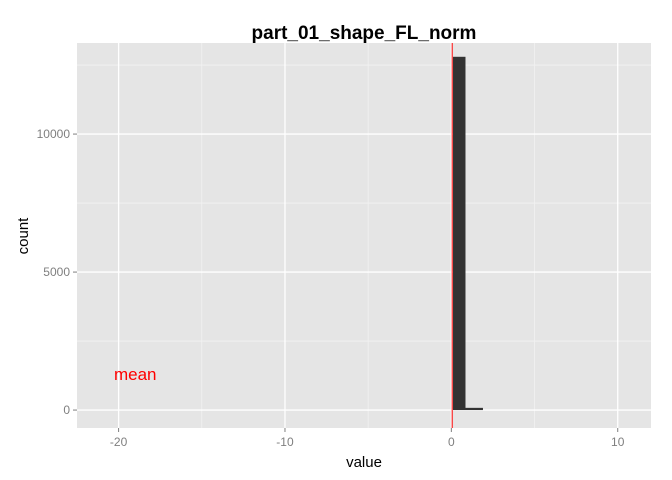 Image resolution: width=672 pixels, height=480 pixels. What do you see at coordinates (367, 438) in the screenshot?
I see `x-axis-ticks: -20 -10 0 10` at bounding box center [367, 438].